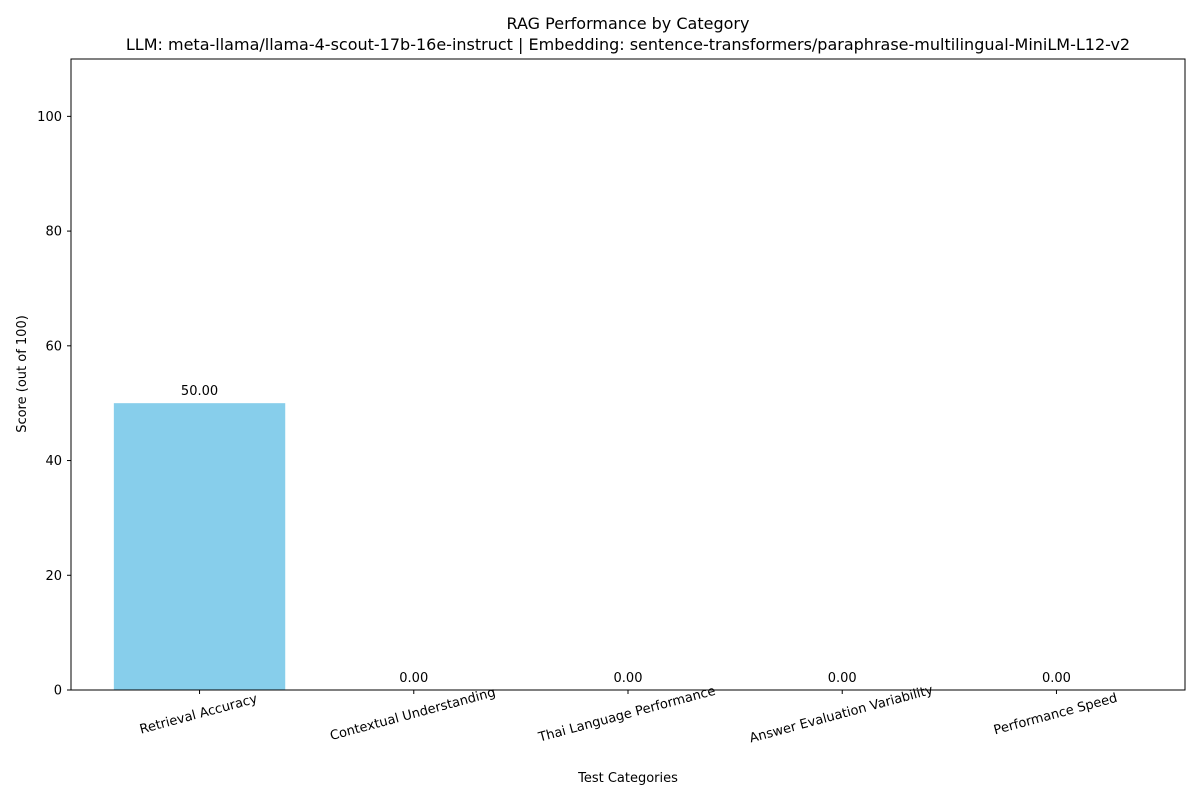 This screenshot has height=800, width=1200. What do you see at coordinates (627, 778) in the screenshot?
I see `x-axis-label: Test Categories` at bounding box center [627, 778].